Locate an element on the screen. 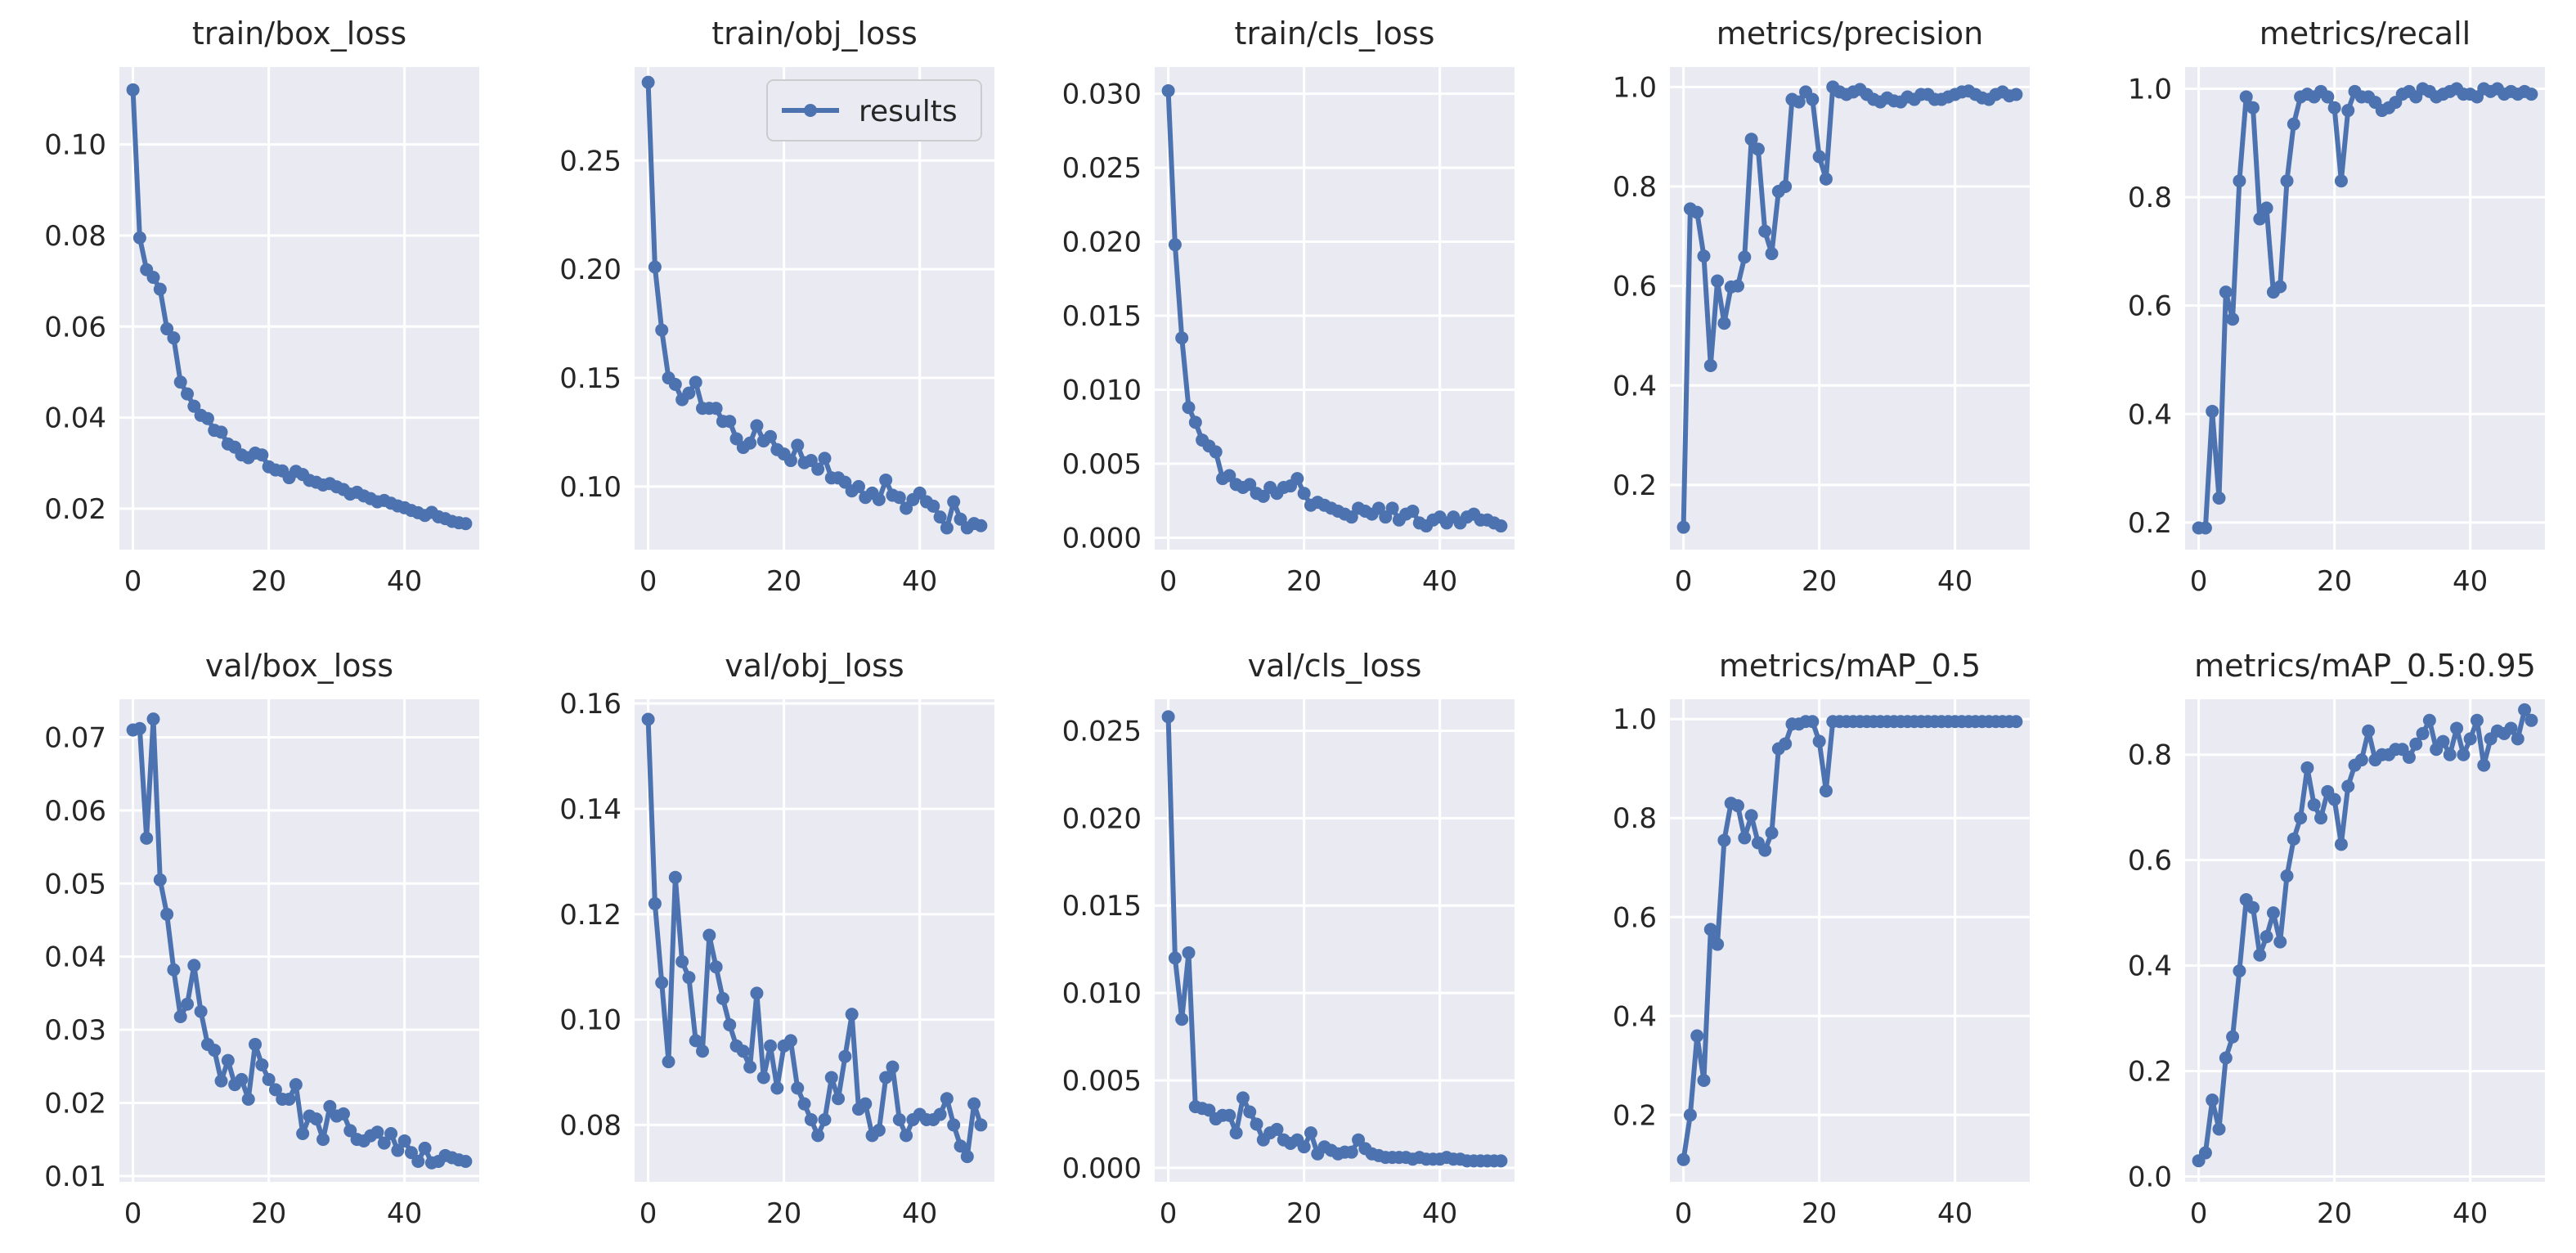 The height and width of the screenshot is (1253, 2576). y-tick-label: 0.4 is located at coordinates (2150, 414).